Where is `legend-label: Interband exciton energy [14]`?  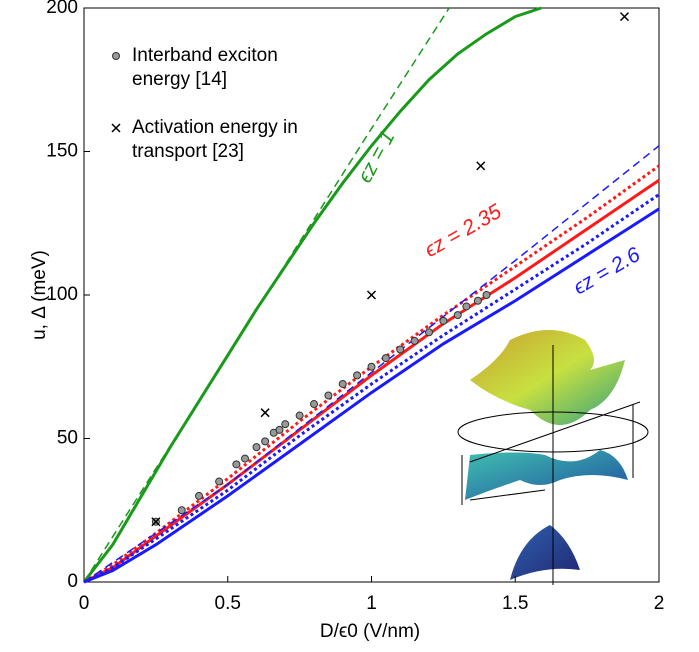
legend-label: Interband exciton energy [14] is located at coordinates (205, 67).